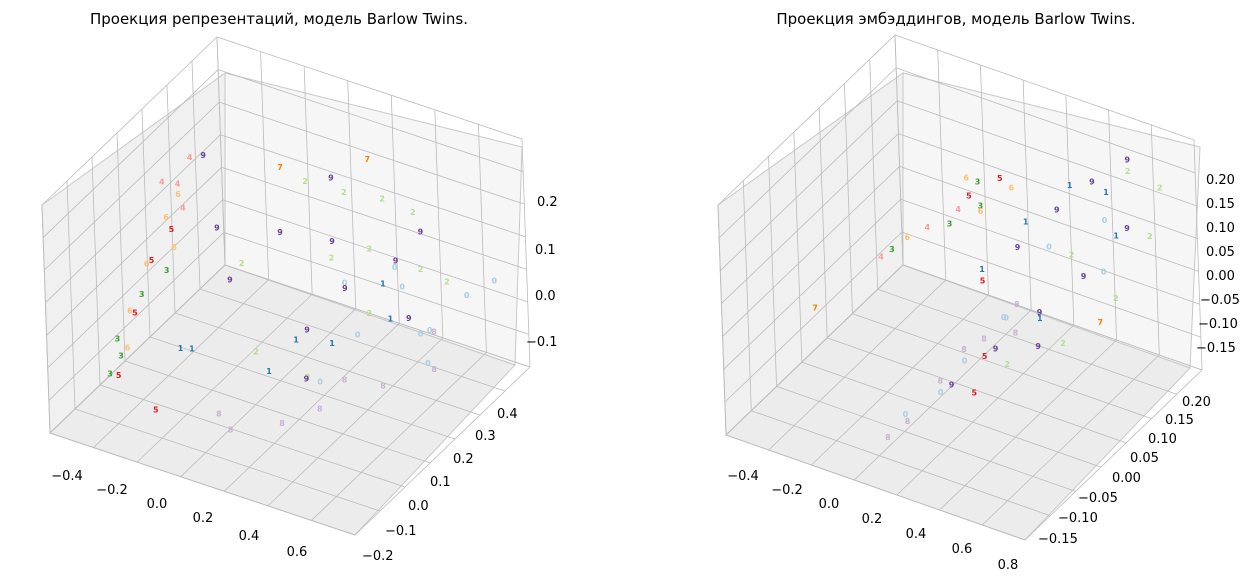  Describe the element at coordinates (542, 342) in the screenshot. I see `left-z-tick: −0.1` at that location.